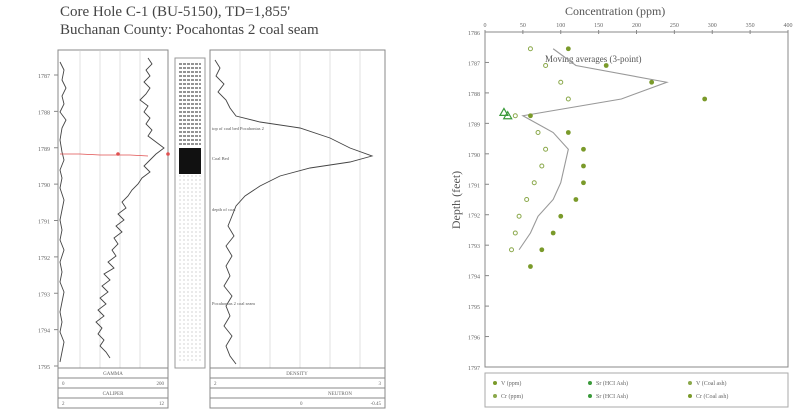  What do you see at coordinates (474, 217) in the screenshot?
I see `y-tick-label: 1792` at bounding box center [474, 217].